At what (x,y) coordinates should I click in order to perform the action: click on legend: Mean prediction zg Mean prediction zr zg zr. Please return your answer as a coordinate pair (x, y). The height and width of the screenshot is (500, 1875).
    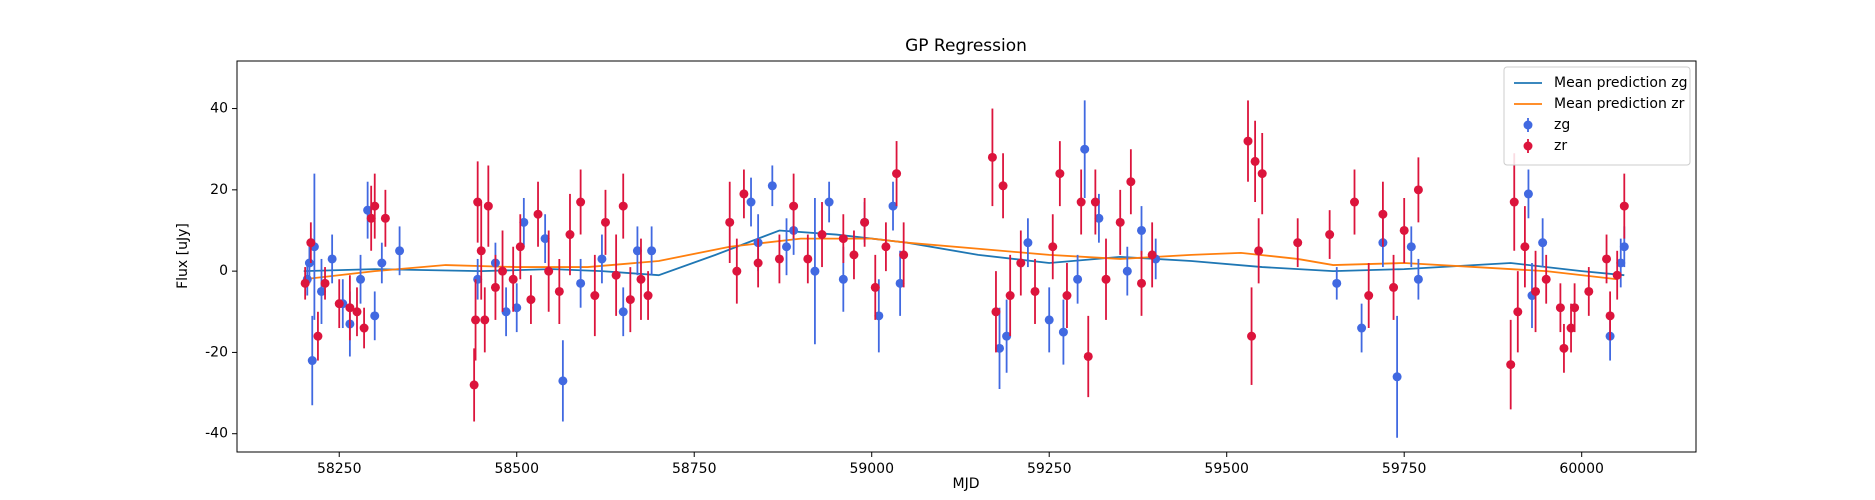
    Looking at the image, I should click on (1597, 116).